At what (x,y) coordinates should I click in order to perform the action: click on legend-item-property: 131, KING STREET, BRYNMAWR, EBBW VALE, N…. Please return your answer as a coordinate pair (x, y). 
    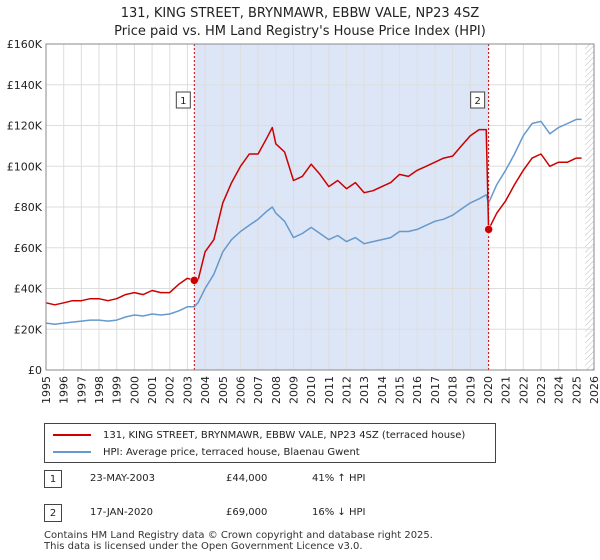
    Looking at the image, I should click on (259, 435).